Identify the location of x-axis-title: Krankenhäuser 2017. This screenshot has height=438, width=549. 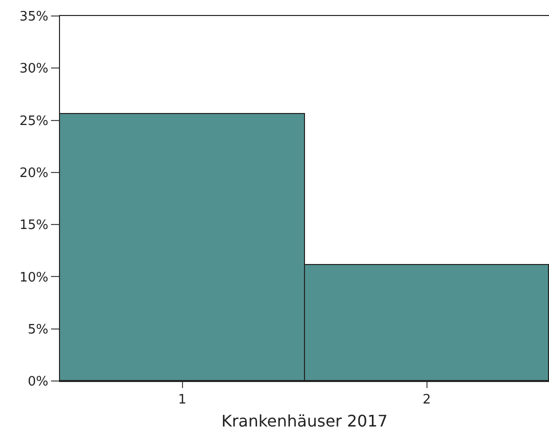
(304, 420).